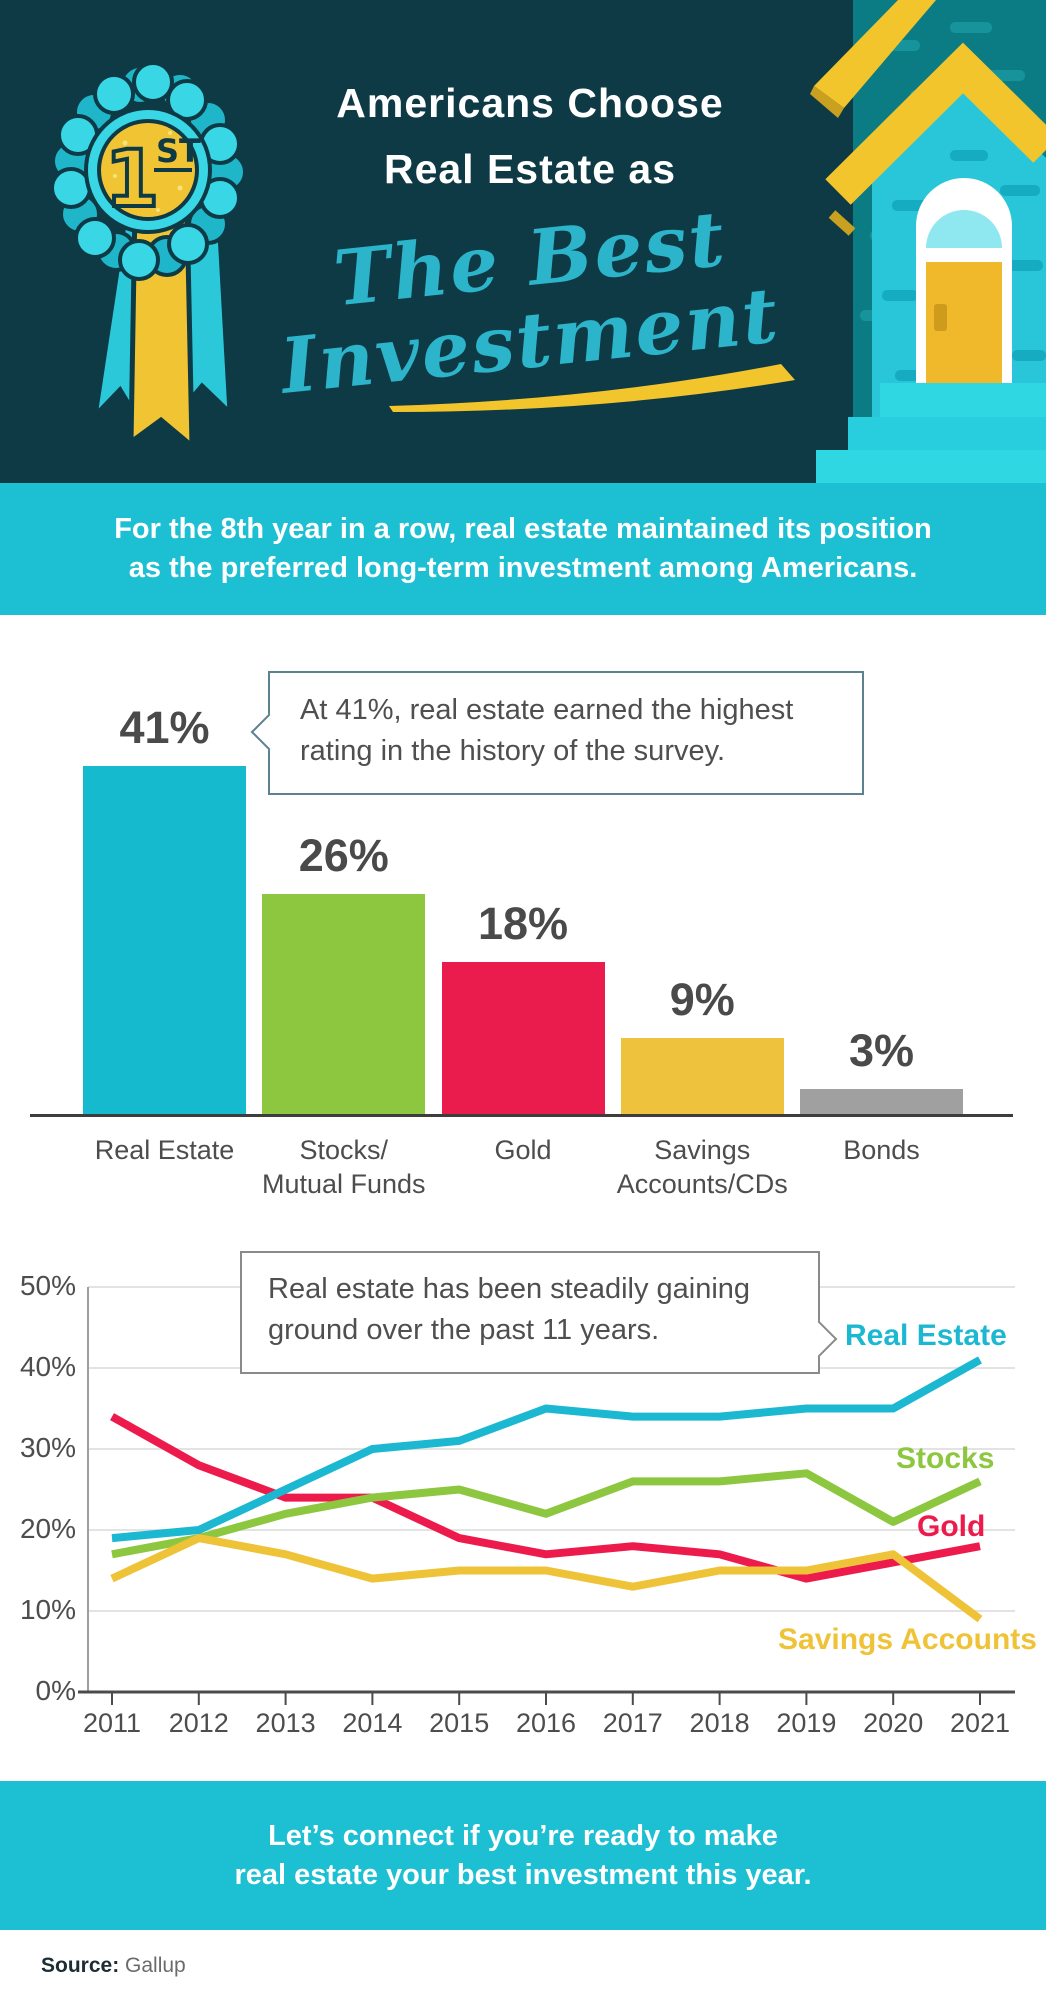 The height and width of the screenshot is (2001, 1046). I want to click on bar-gold: 18%, so click(523, 1006).